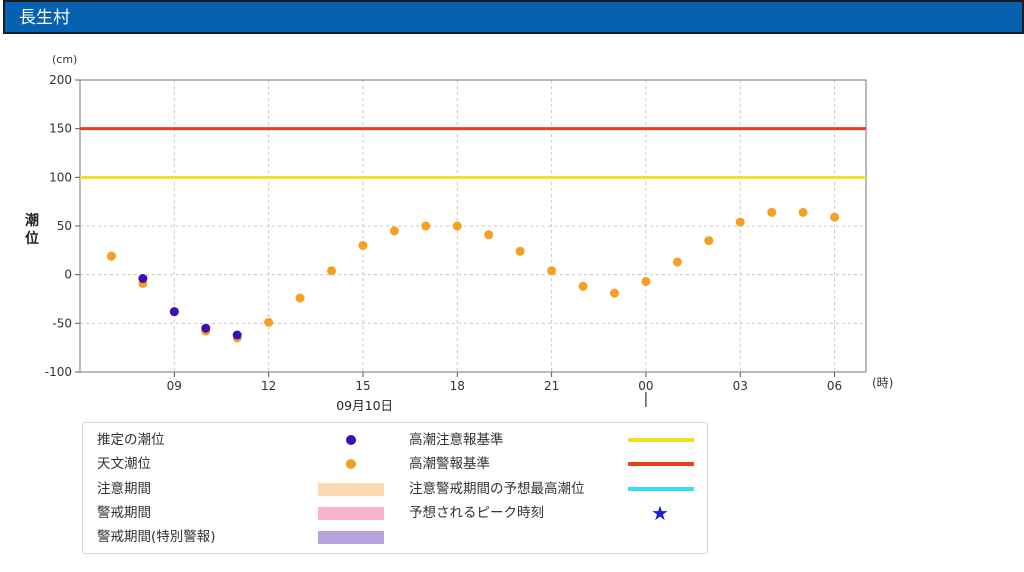 This screenshot has width=1024, height=572. Describe the element at coordinates (740, 386) in the screenshot. I see `x-tick-label: 03` at that location.